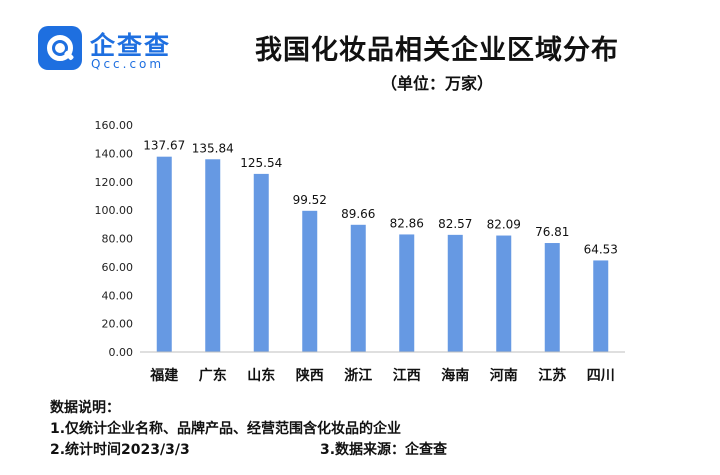  What do you see at coordinates (114, 153) in the screenshot?
I see `y-tick-label: 140.00` at bounding box center [114, 153].